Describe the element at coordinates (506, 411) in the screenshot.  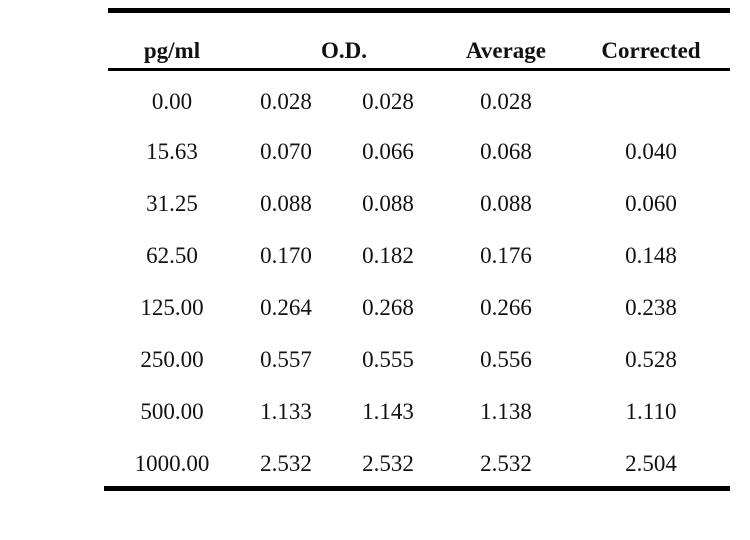
I see `cell-average: 1.138` at that location.